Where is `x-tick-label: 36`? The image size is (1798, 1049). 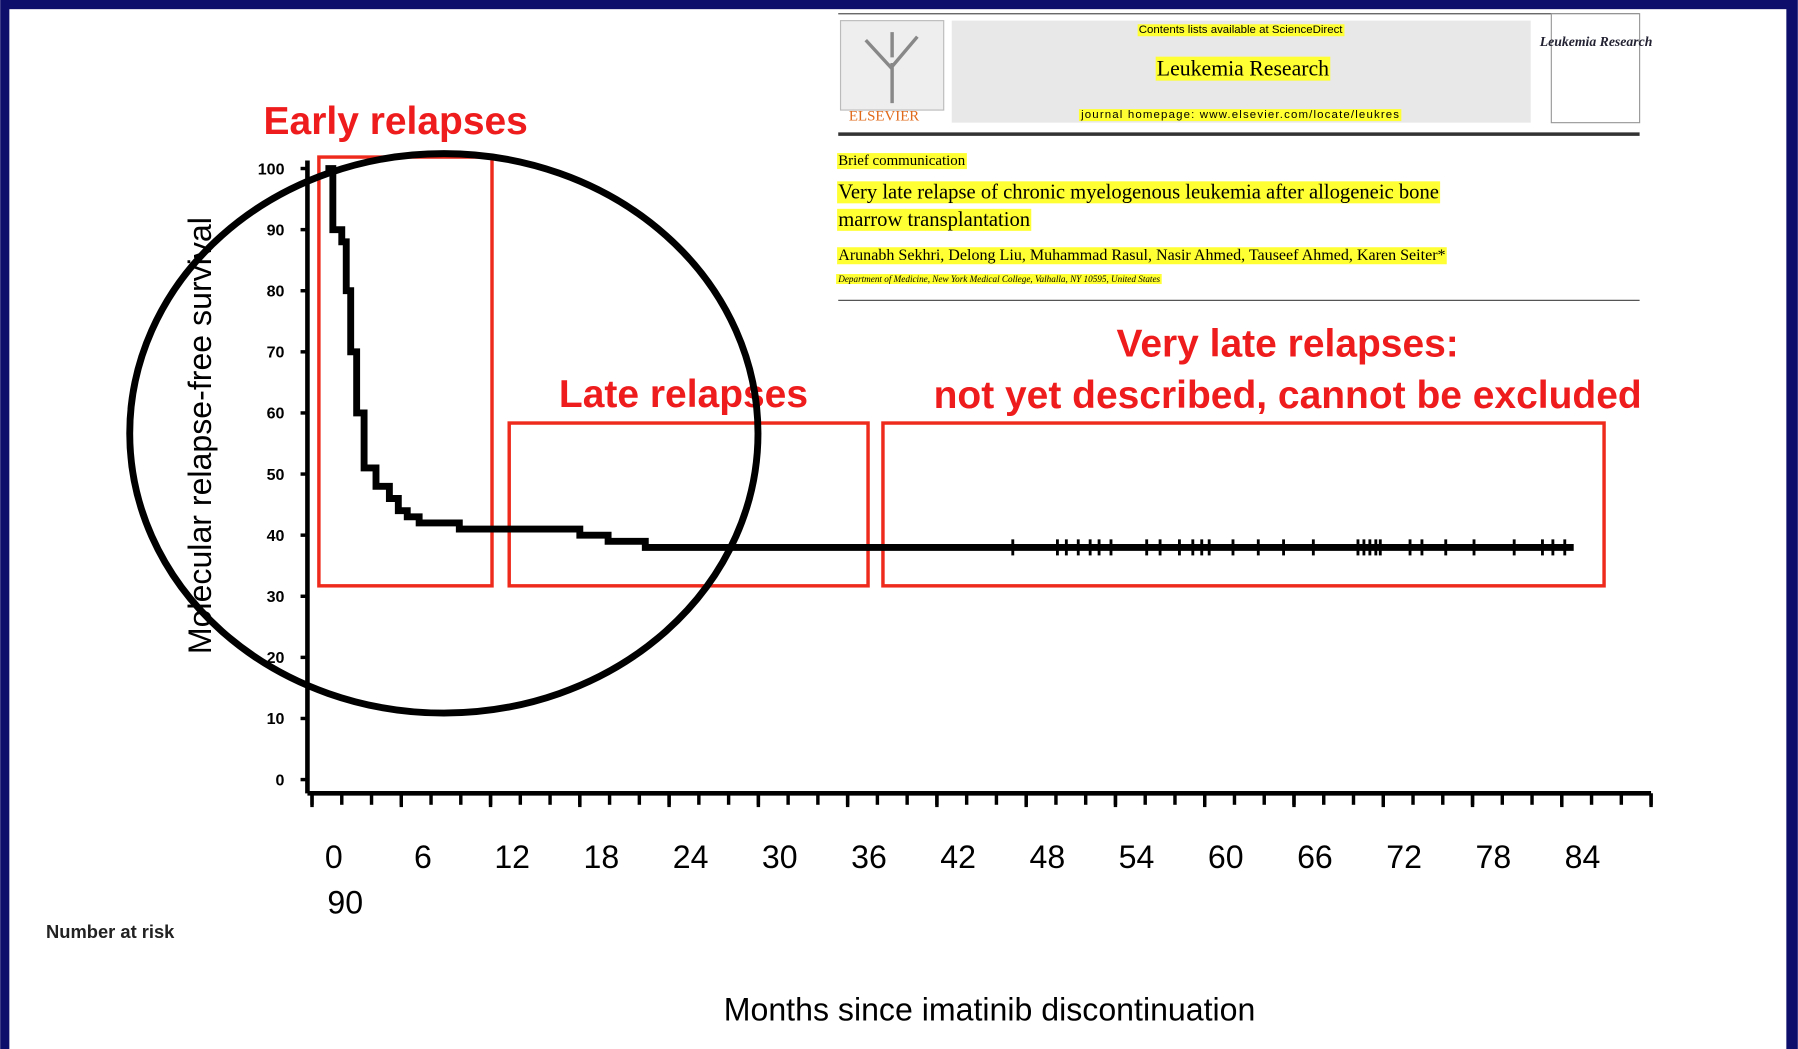
x-tick-label: 36 is located at coordinates (869, 857).